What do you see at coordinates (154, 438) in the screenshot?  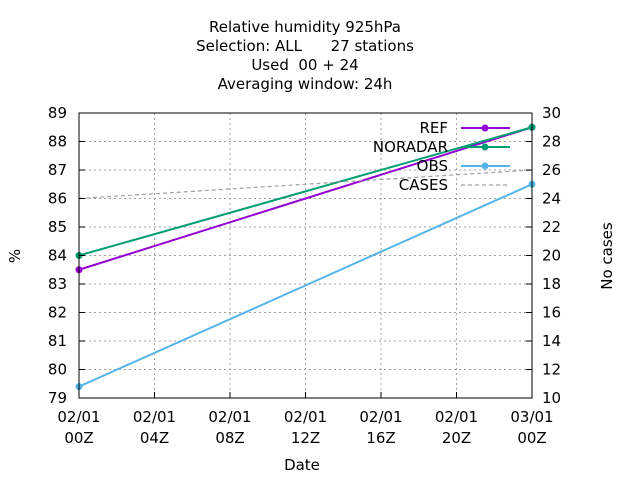 I see `x-tick-label-hour: 04Z` at bounding box center [154, 438].